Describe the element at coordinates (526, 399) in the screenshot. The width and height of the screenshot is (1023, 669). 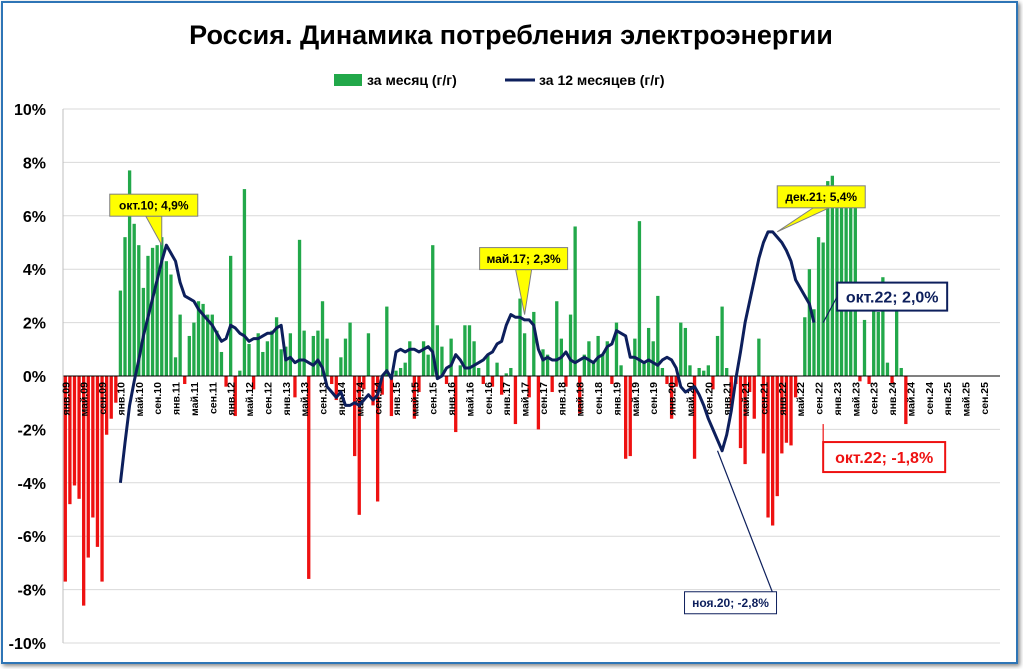
I see `x-tick-label: май.17` at that location.